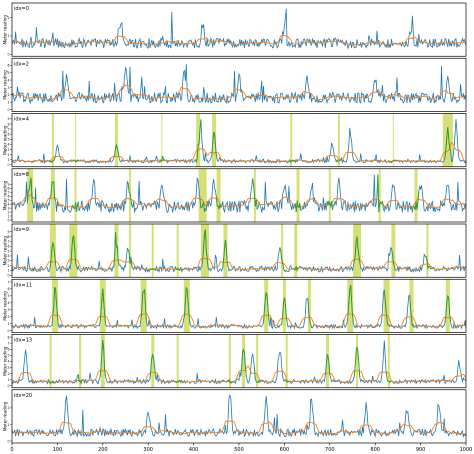  I want to click on panel-label: idx=4, so click(21, 120).